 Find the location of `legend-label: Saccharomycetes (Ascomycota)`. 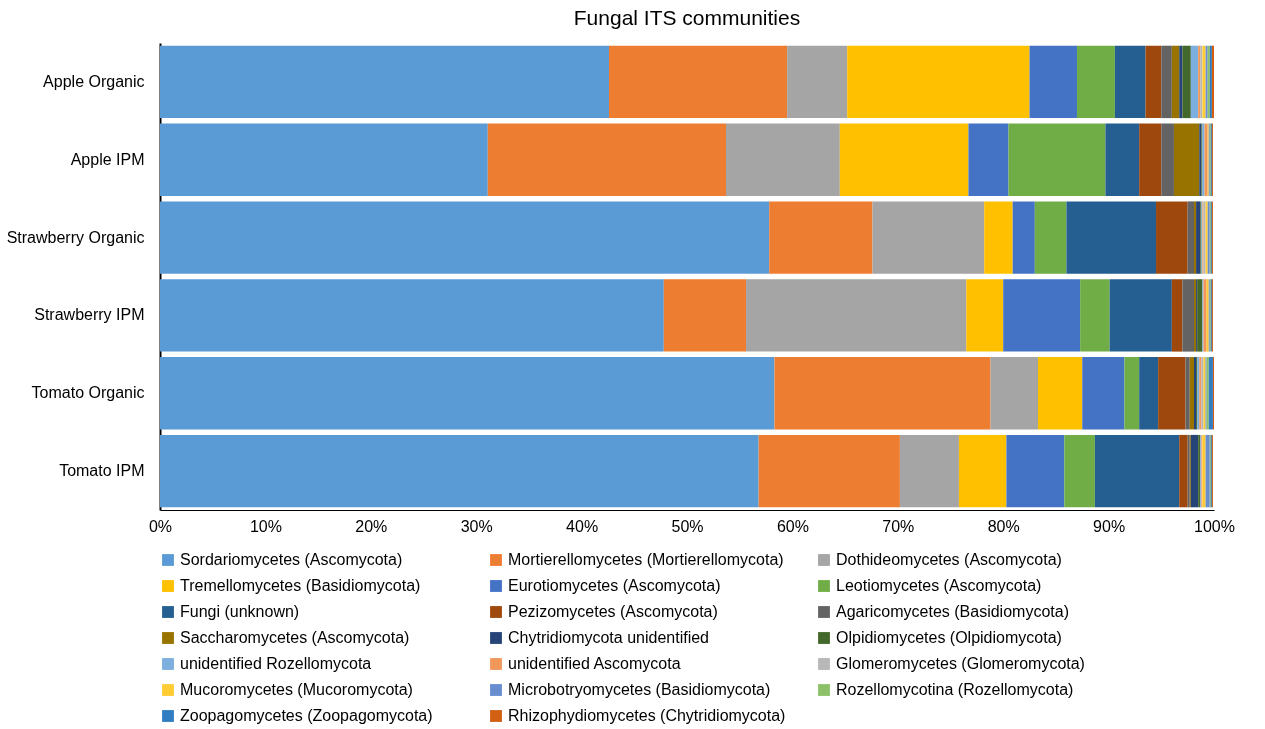

legend-label: Saccharomycetes (Ascomycota) is located at coordinates (295, 637).